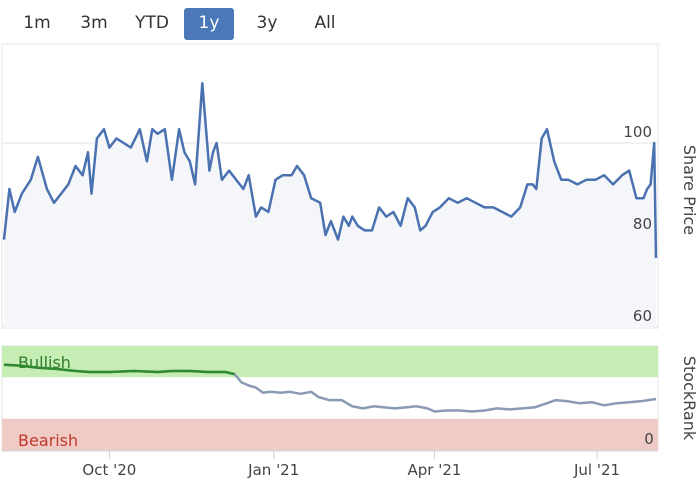 This screenshot has width=699, height=496. I want to click on range-button-3y: 3y, so click(267, 23).